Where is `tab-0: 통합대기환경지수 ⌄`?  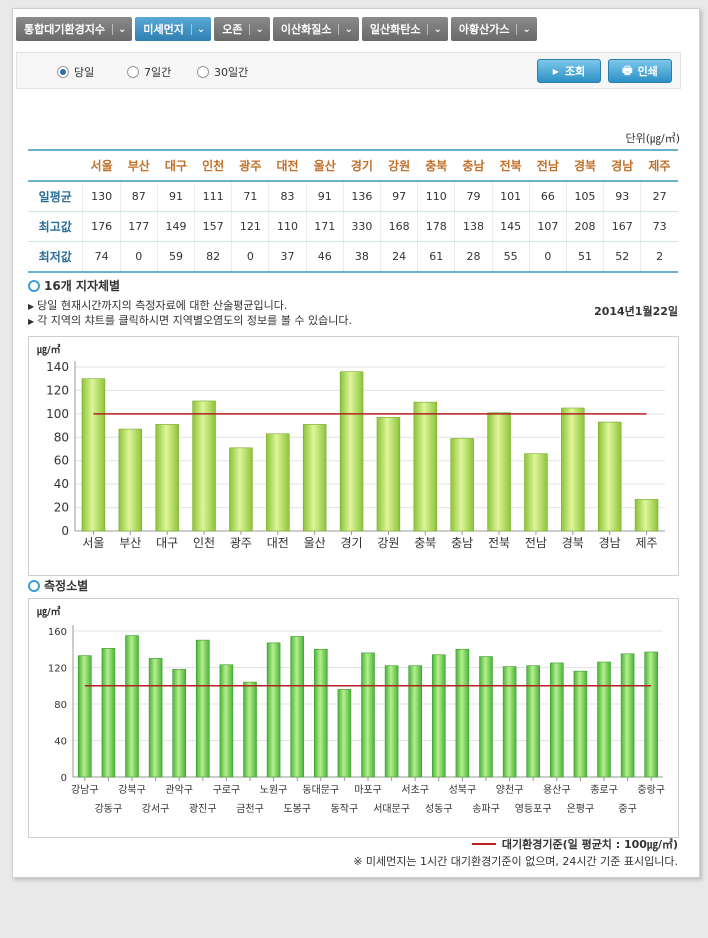
tab-0: 통합대기환경지수 ⌄ is located at coordinates (74, 29).